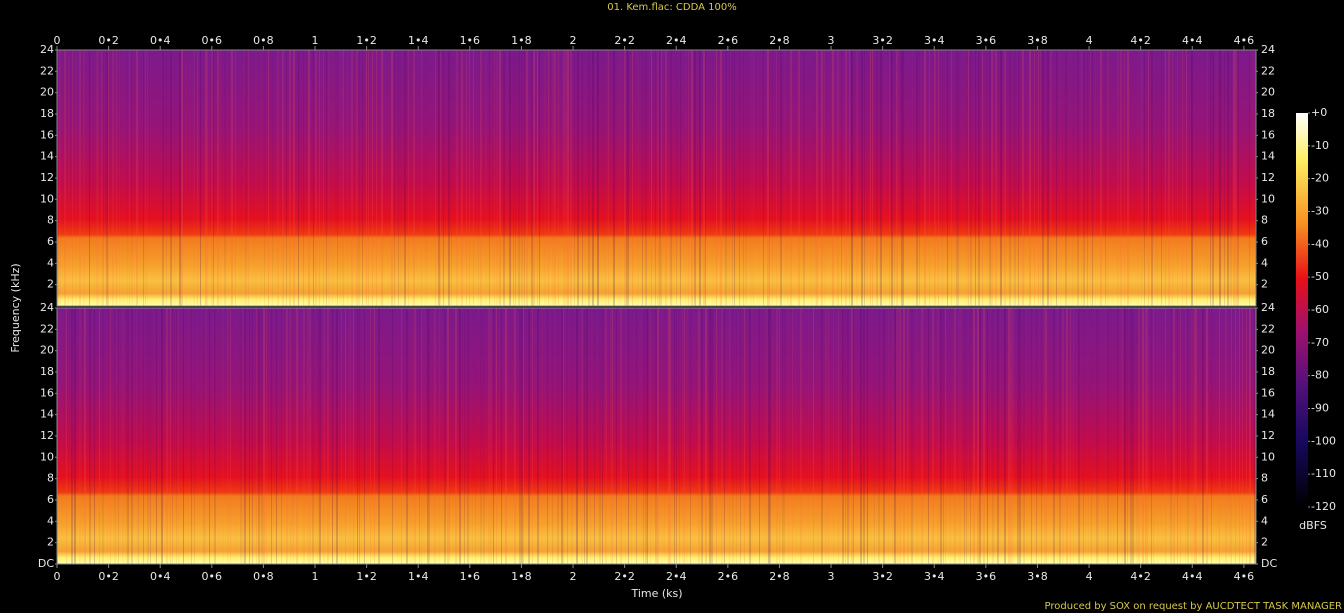 The height and width of the screenshot is (613, 1344). Describe the element at coordinates (50, 542) in the screenshot. I see `y-tick-label: 2` at that location.